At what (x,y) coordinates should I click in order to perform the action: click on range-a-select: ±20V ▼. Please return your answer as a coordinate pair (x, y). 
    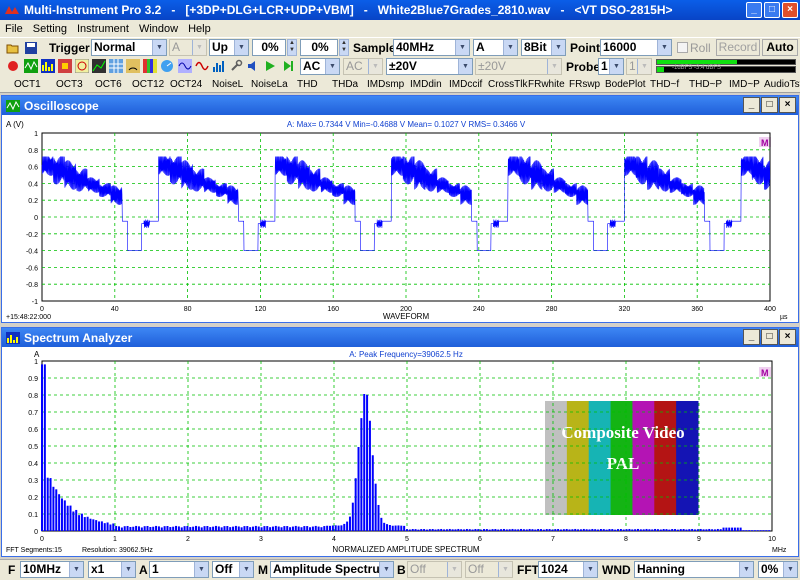
    Looking at the image, I should click on (429, 66).